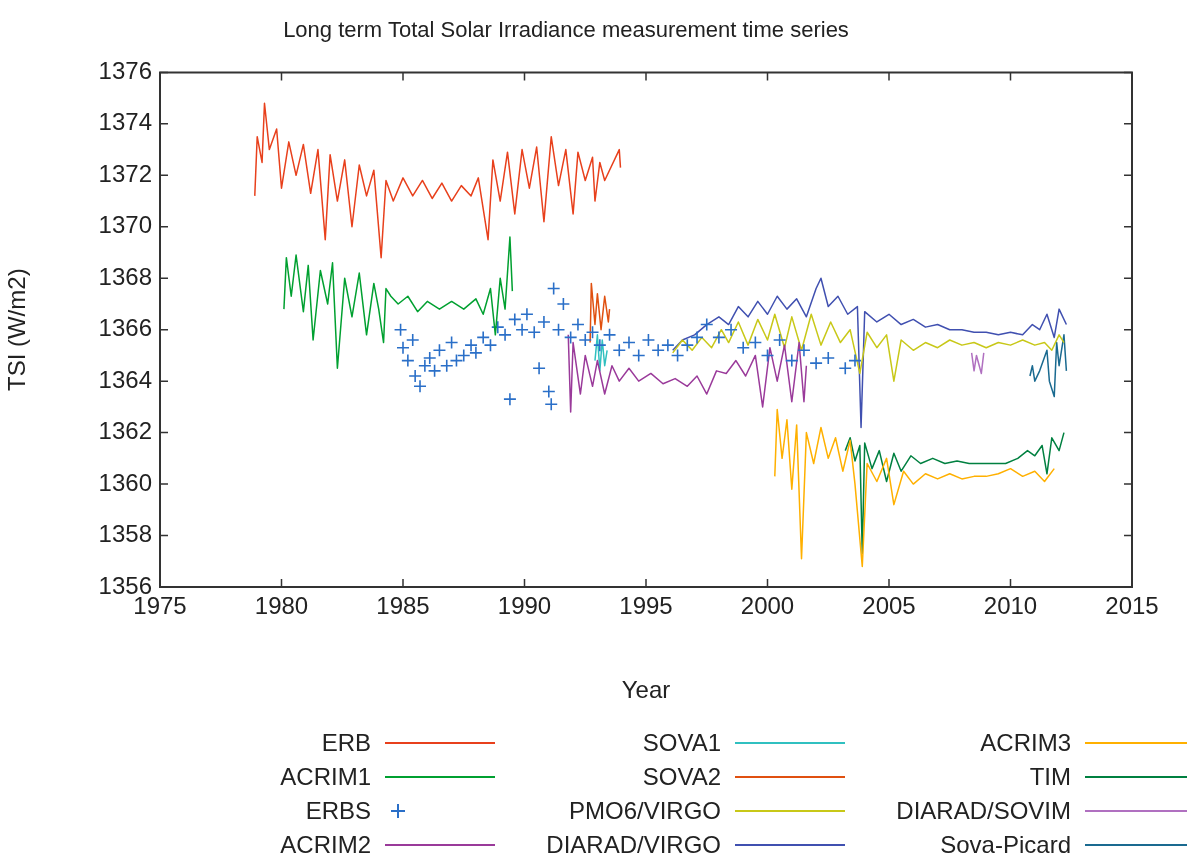 The image size is (1187, 867). What do you see at coordinates (1132, 606) in the screenshot?
I see `x-tick-label: 2015` at bounding box center [1132, 606].